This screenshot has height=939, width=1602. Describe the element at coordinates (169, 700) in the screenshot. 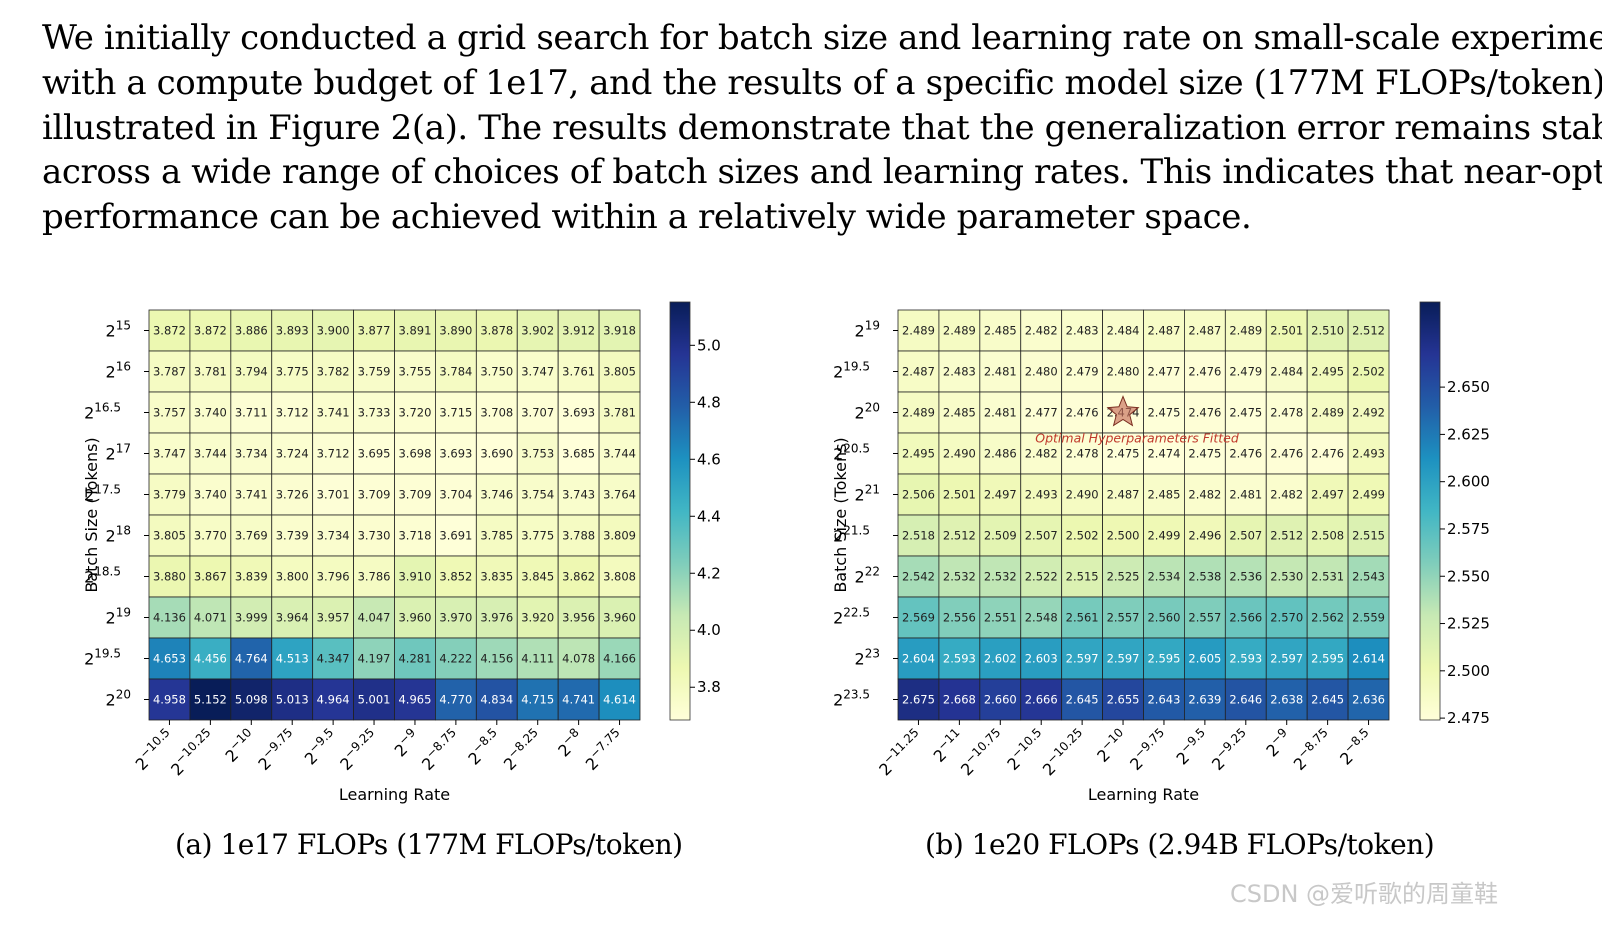

I see `cell-value-label: 4.958` at that location.